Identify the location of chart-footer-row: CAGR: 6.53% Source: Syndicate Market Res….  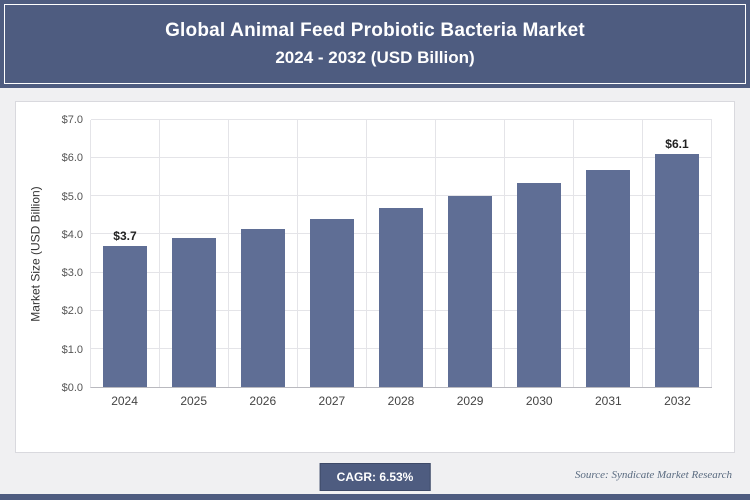
(375, 473).